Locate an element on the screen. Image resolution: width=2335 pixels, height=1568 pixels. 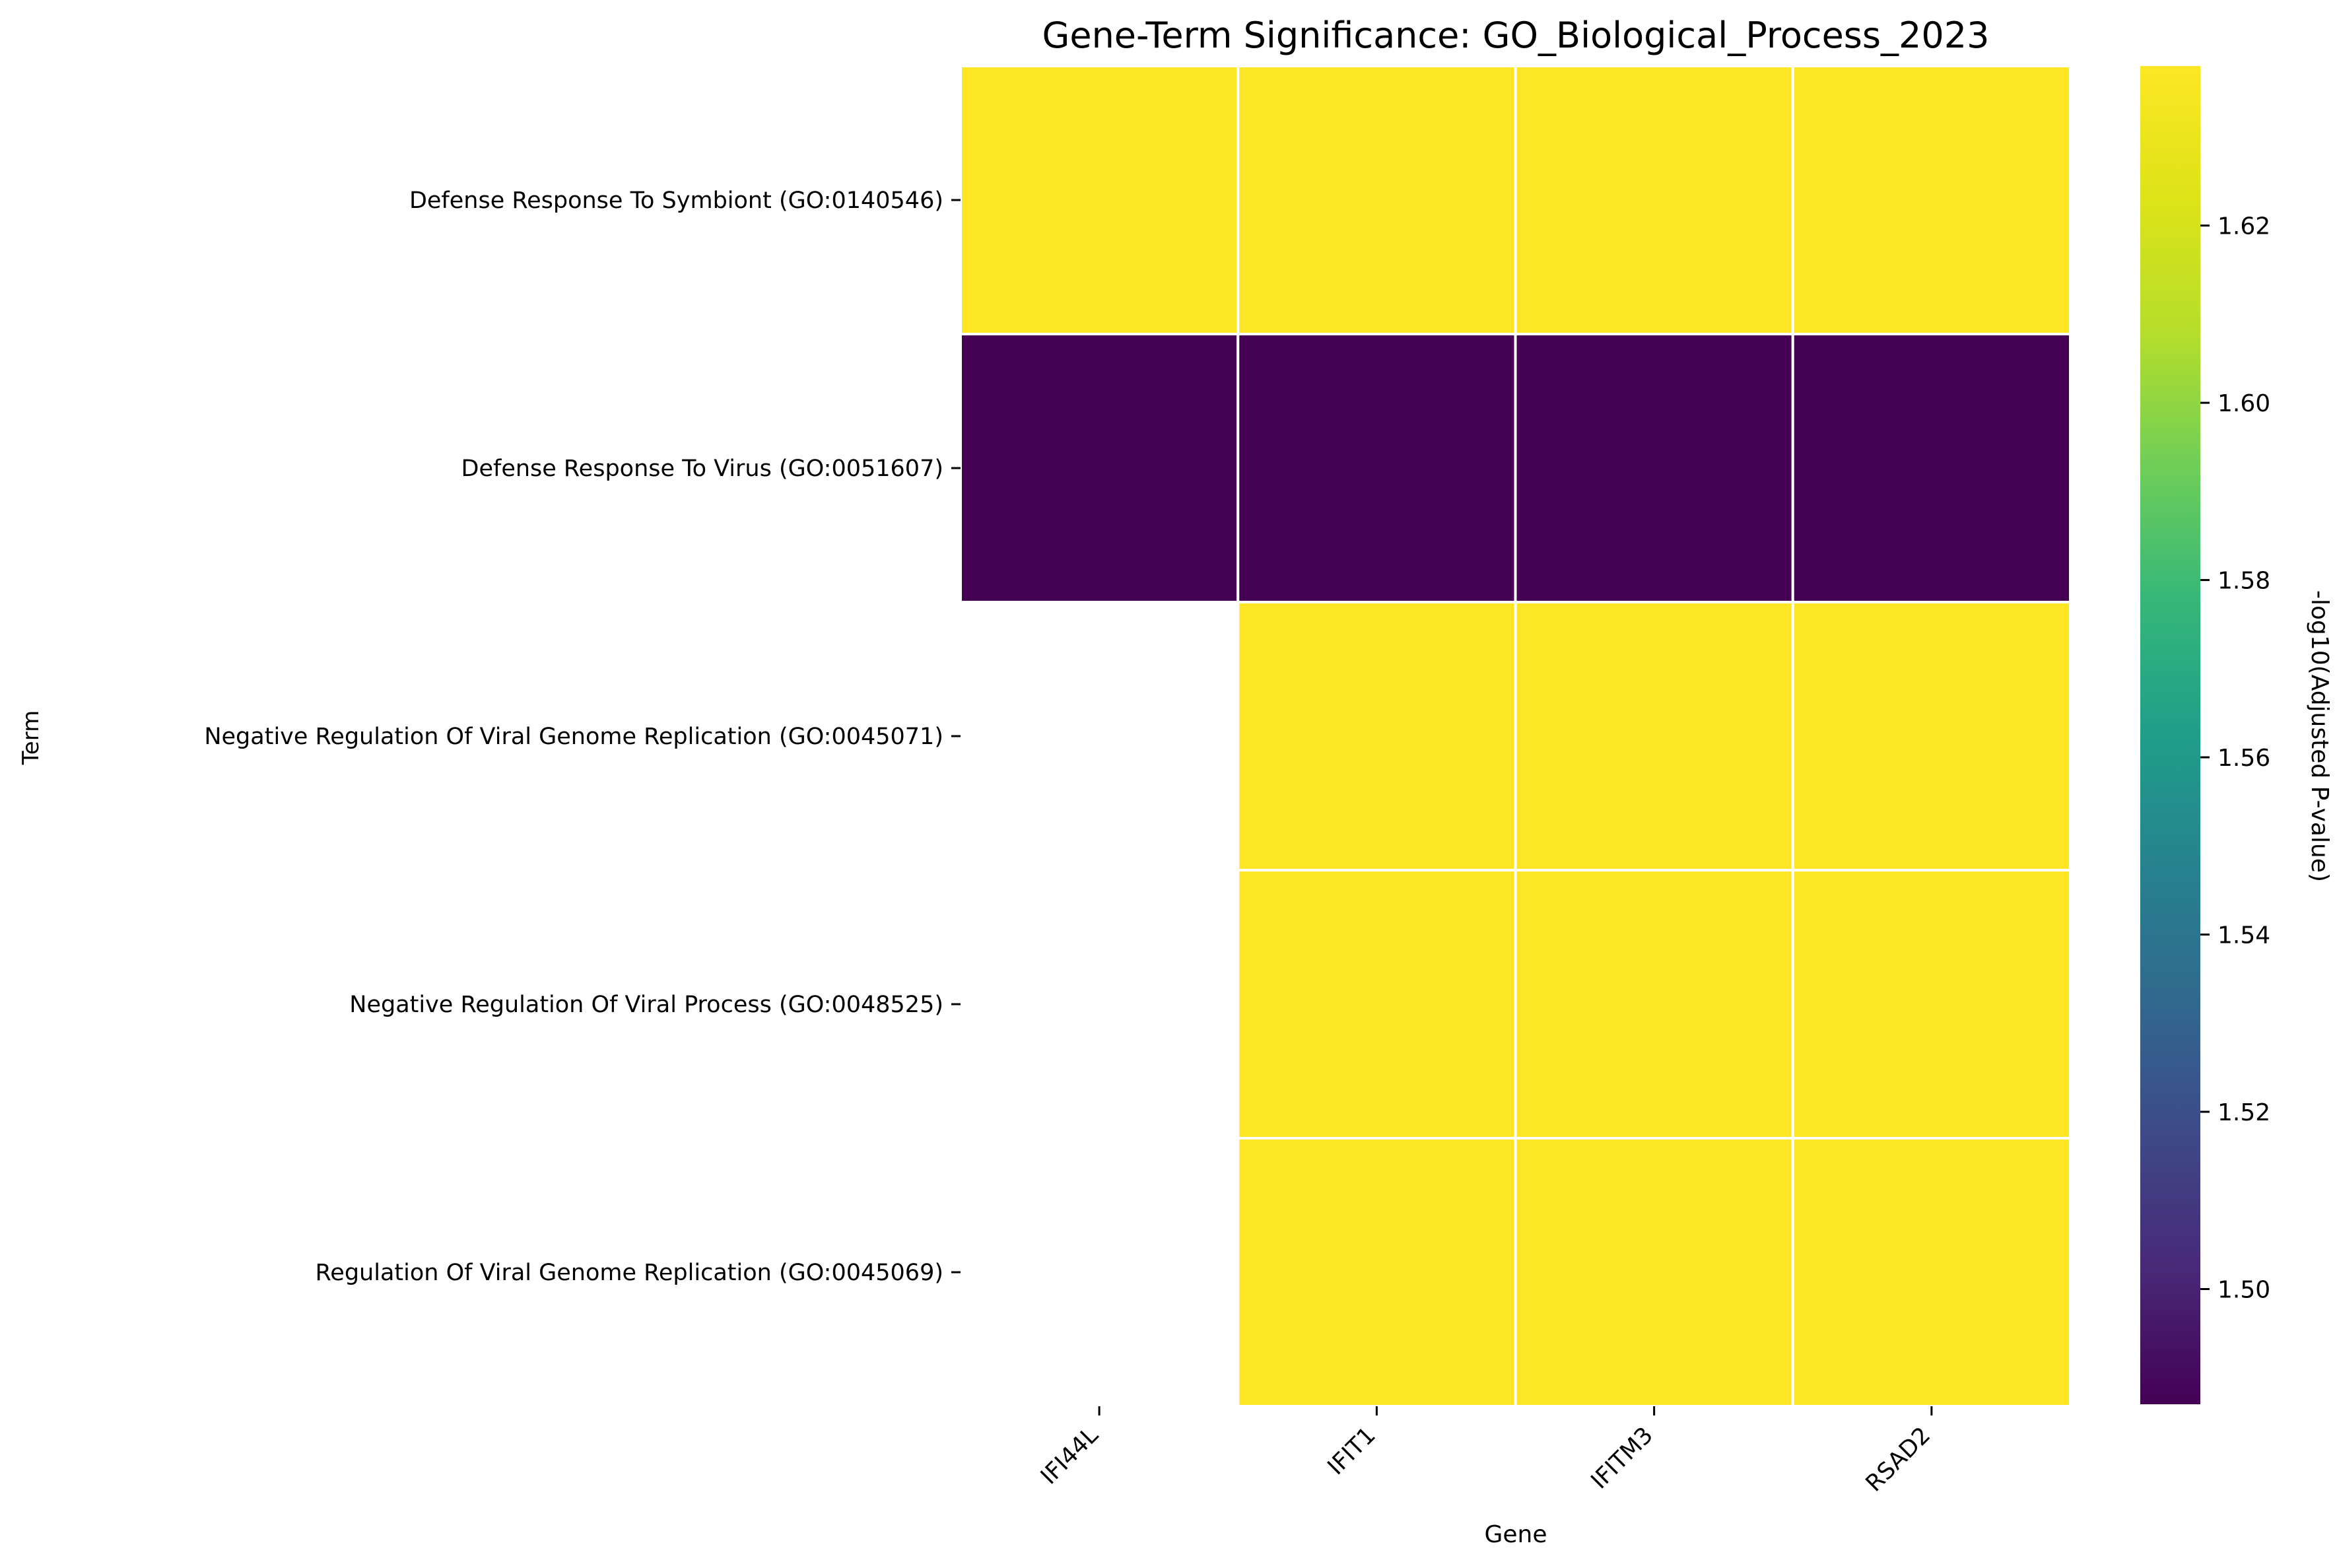
colorbar: 1.50 1.52 1.54 1.56 1.58 1.60 1.62 is located at coordinates (2205, 735).